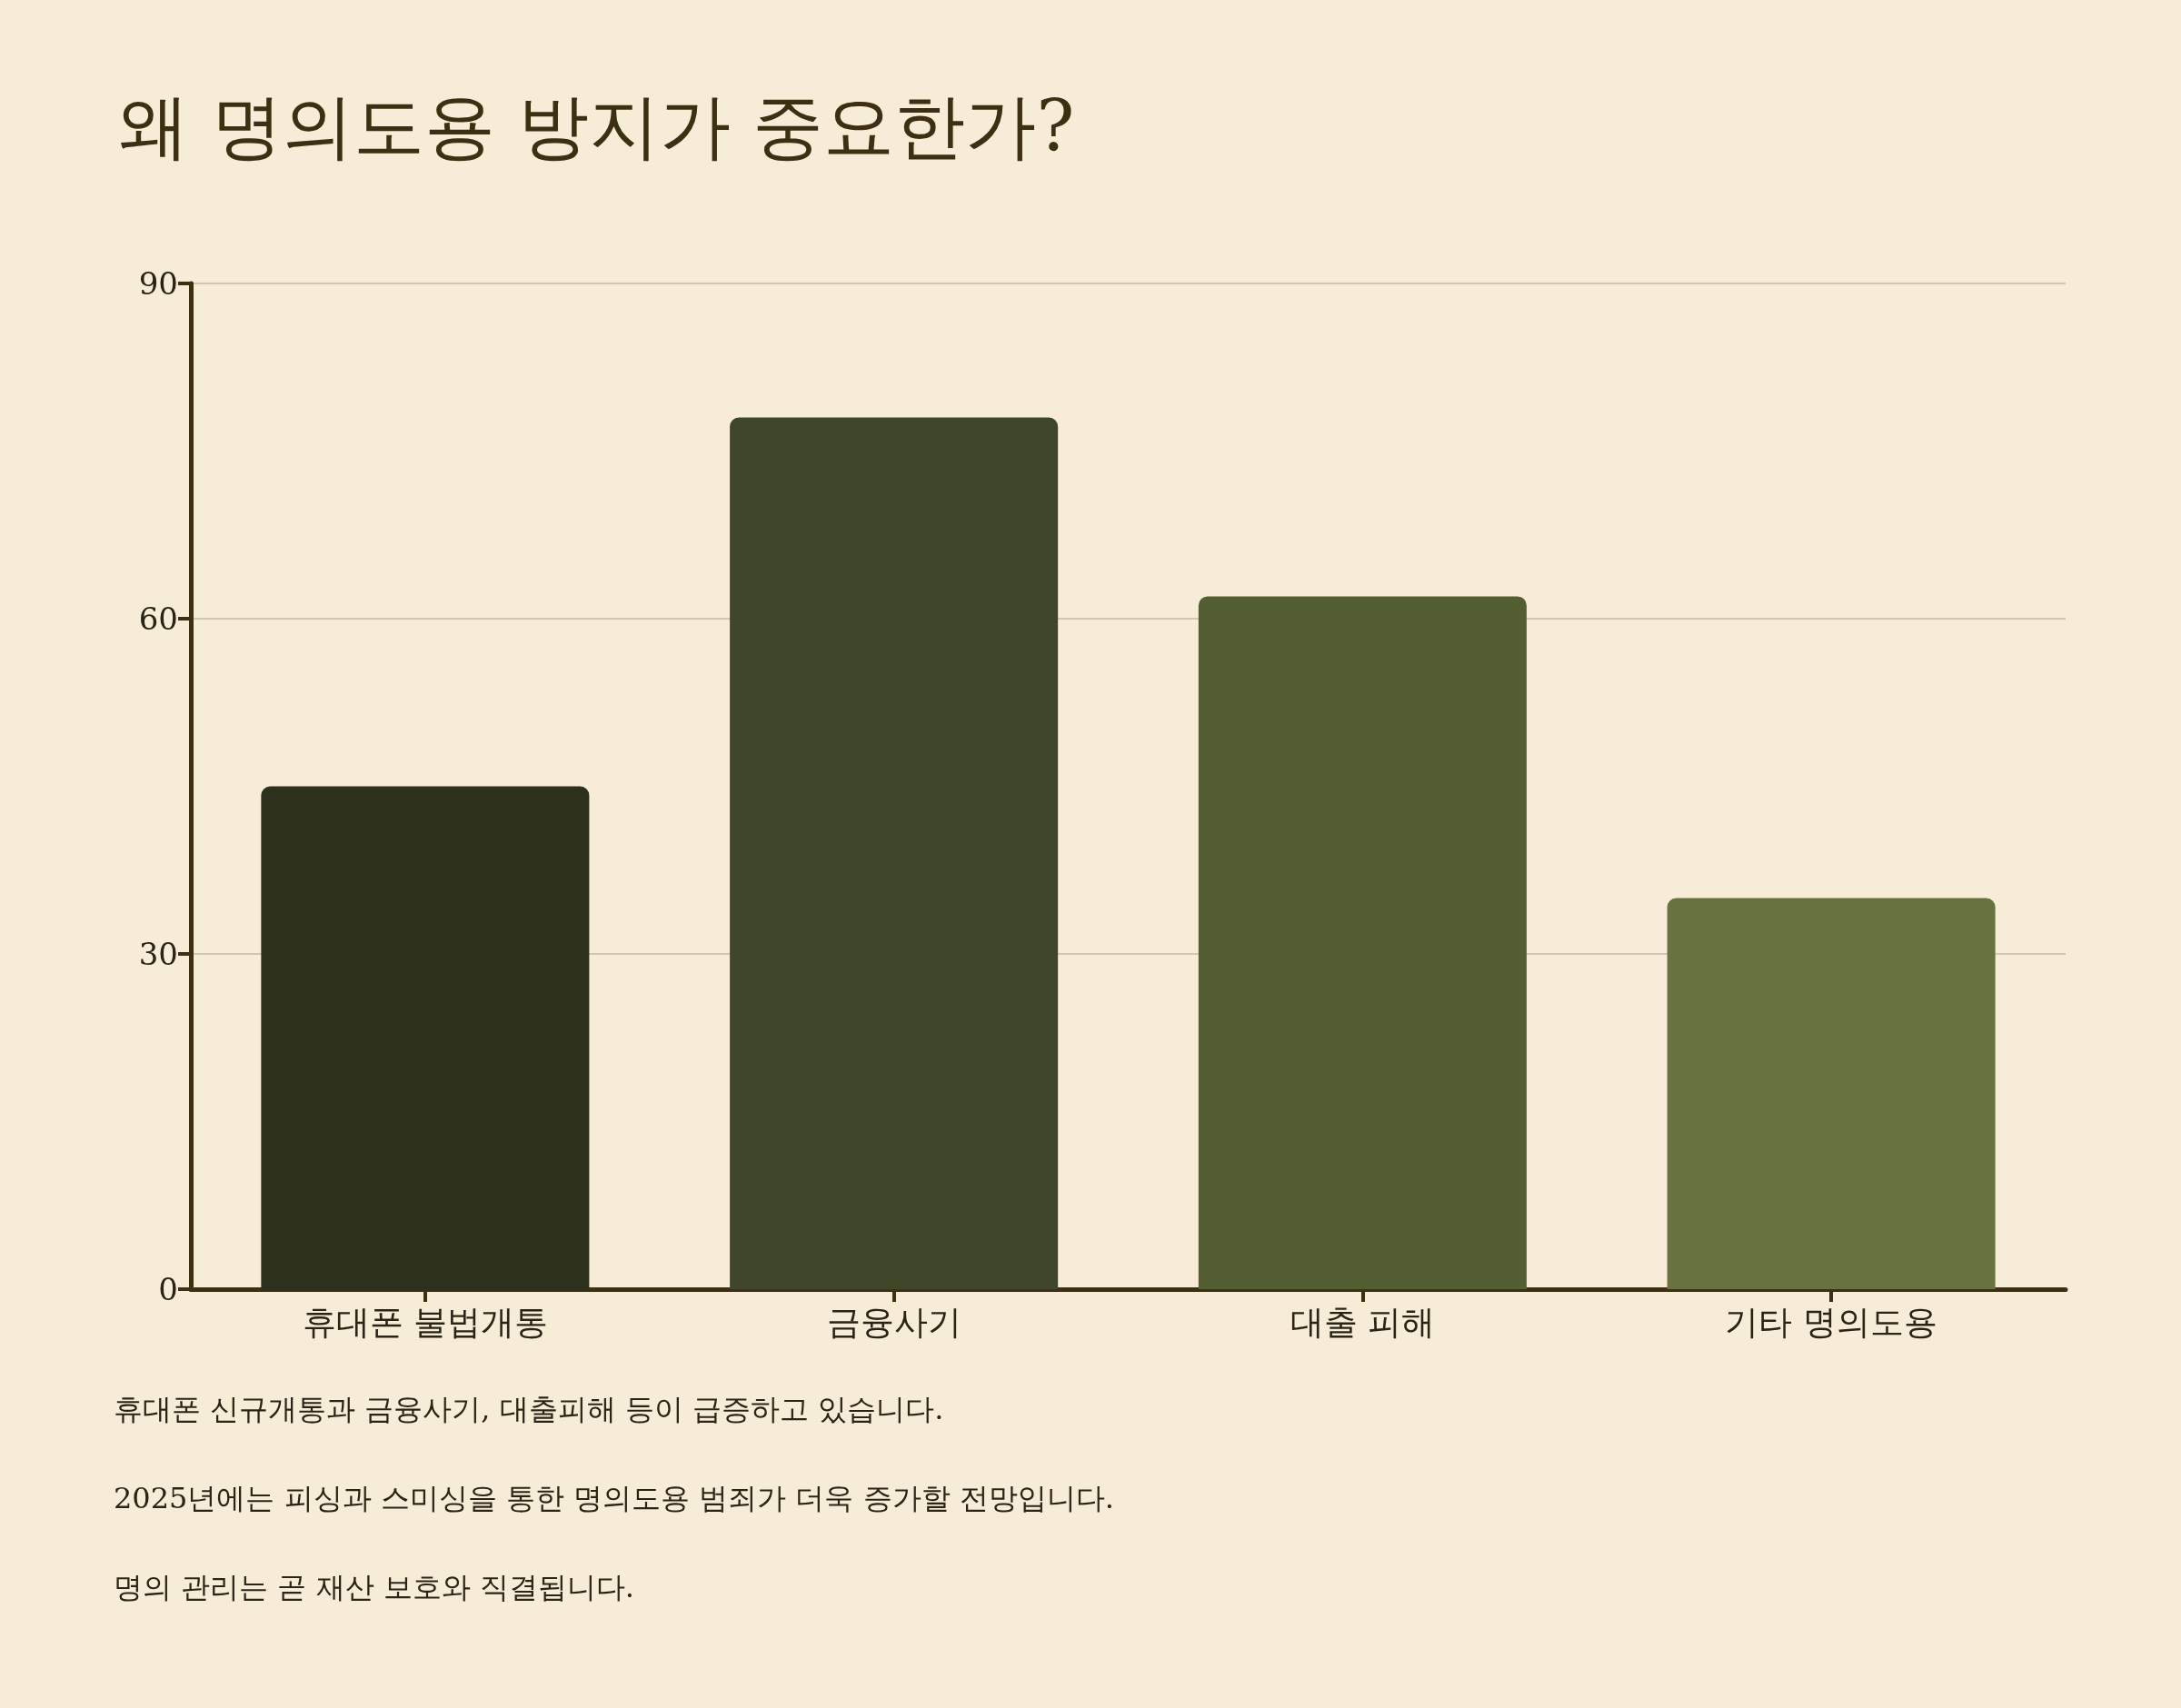  I want to click on x-tick-label: 휴대폰 불법개통, so click(425, 1322).